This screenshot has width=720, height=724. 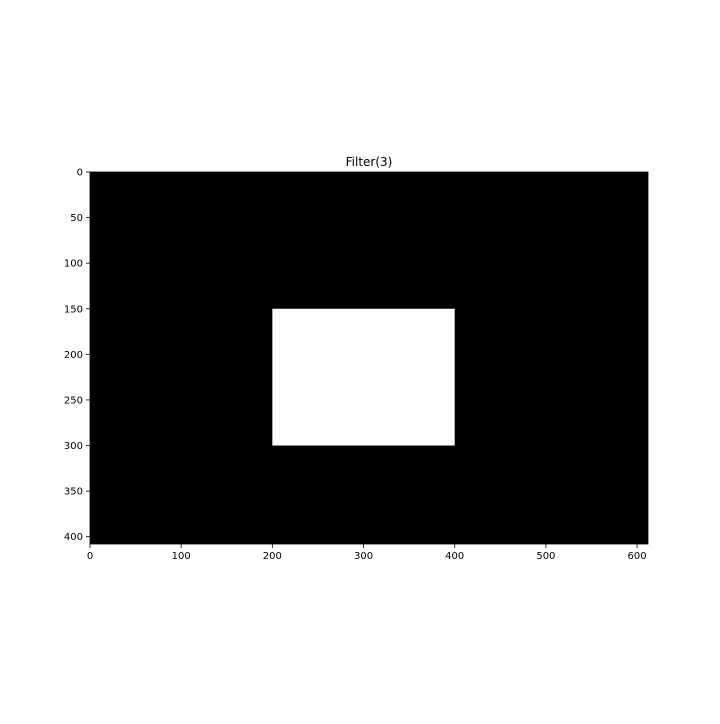 I want to click on x-tick-label: 600, so click(x=637, y=556).